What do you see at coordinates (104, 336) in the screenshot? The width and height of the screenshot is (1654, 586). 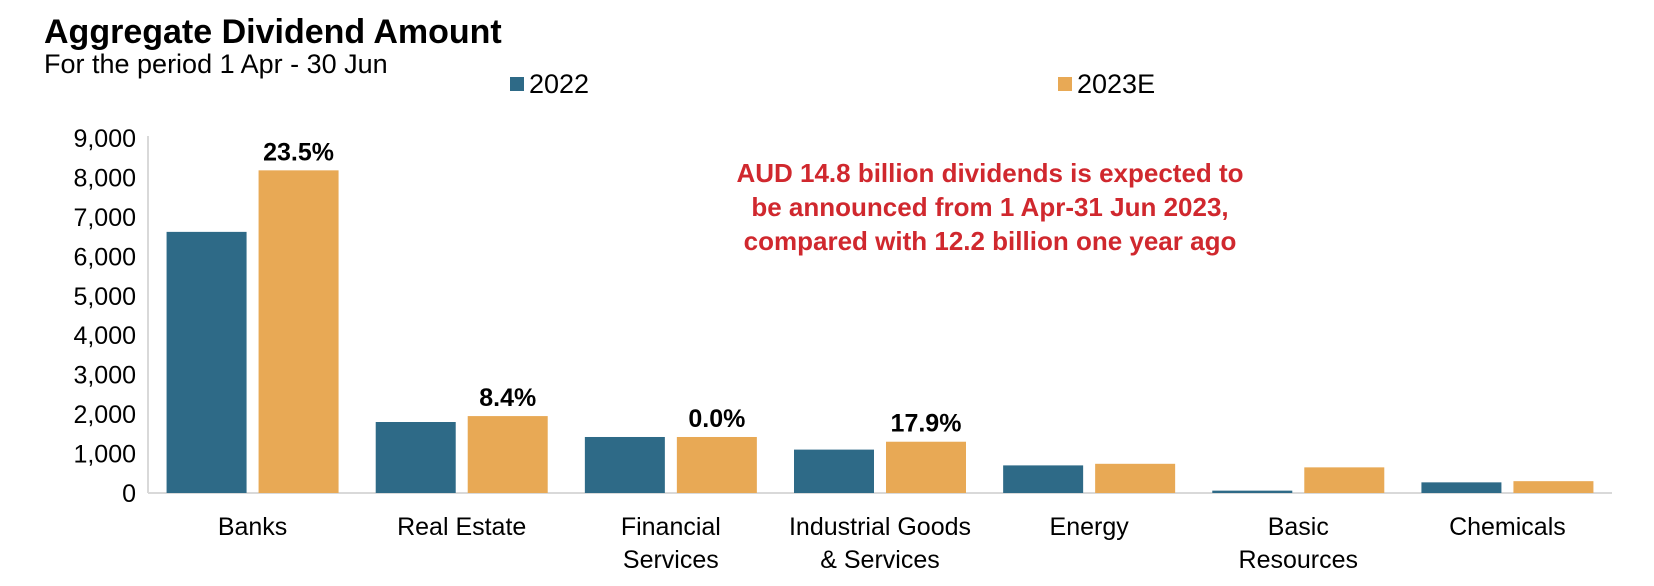 I see `y-tick-label: 4,000` at bounding box center [104, 336].